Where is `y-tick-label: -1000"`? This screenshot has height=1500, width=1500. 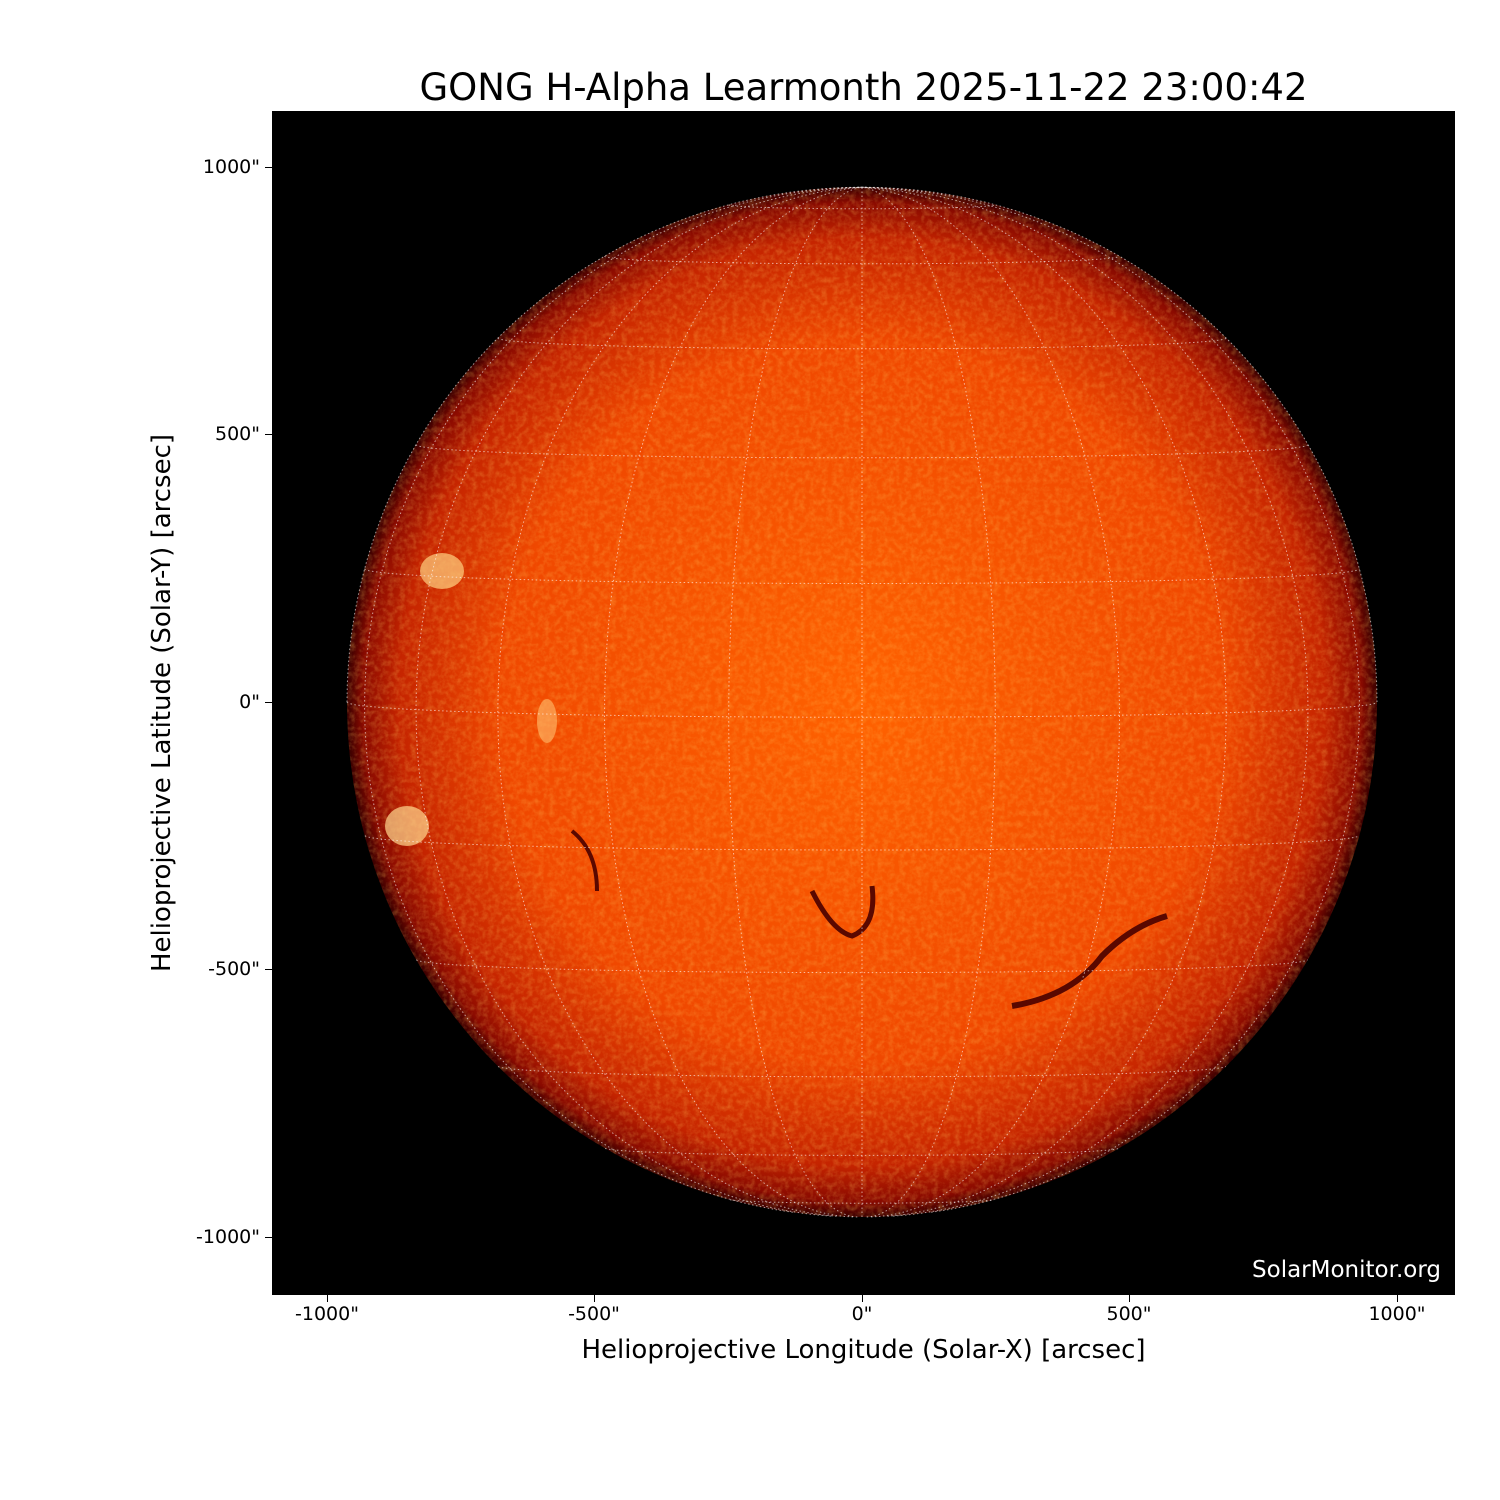 y-tick-label: -1000" is located at coordinates (228, 1237).